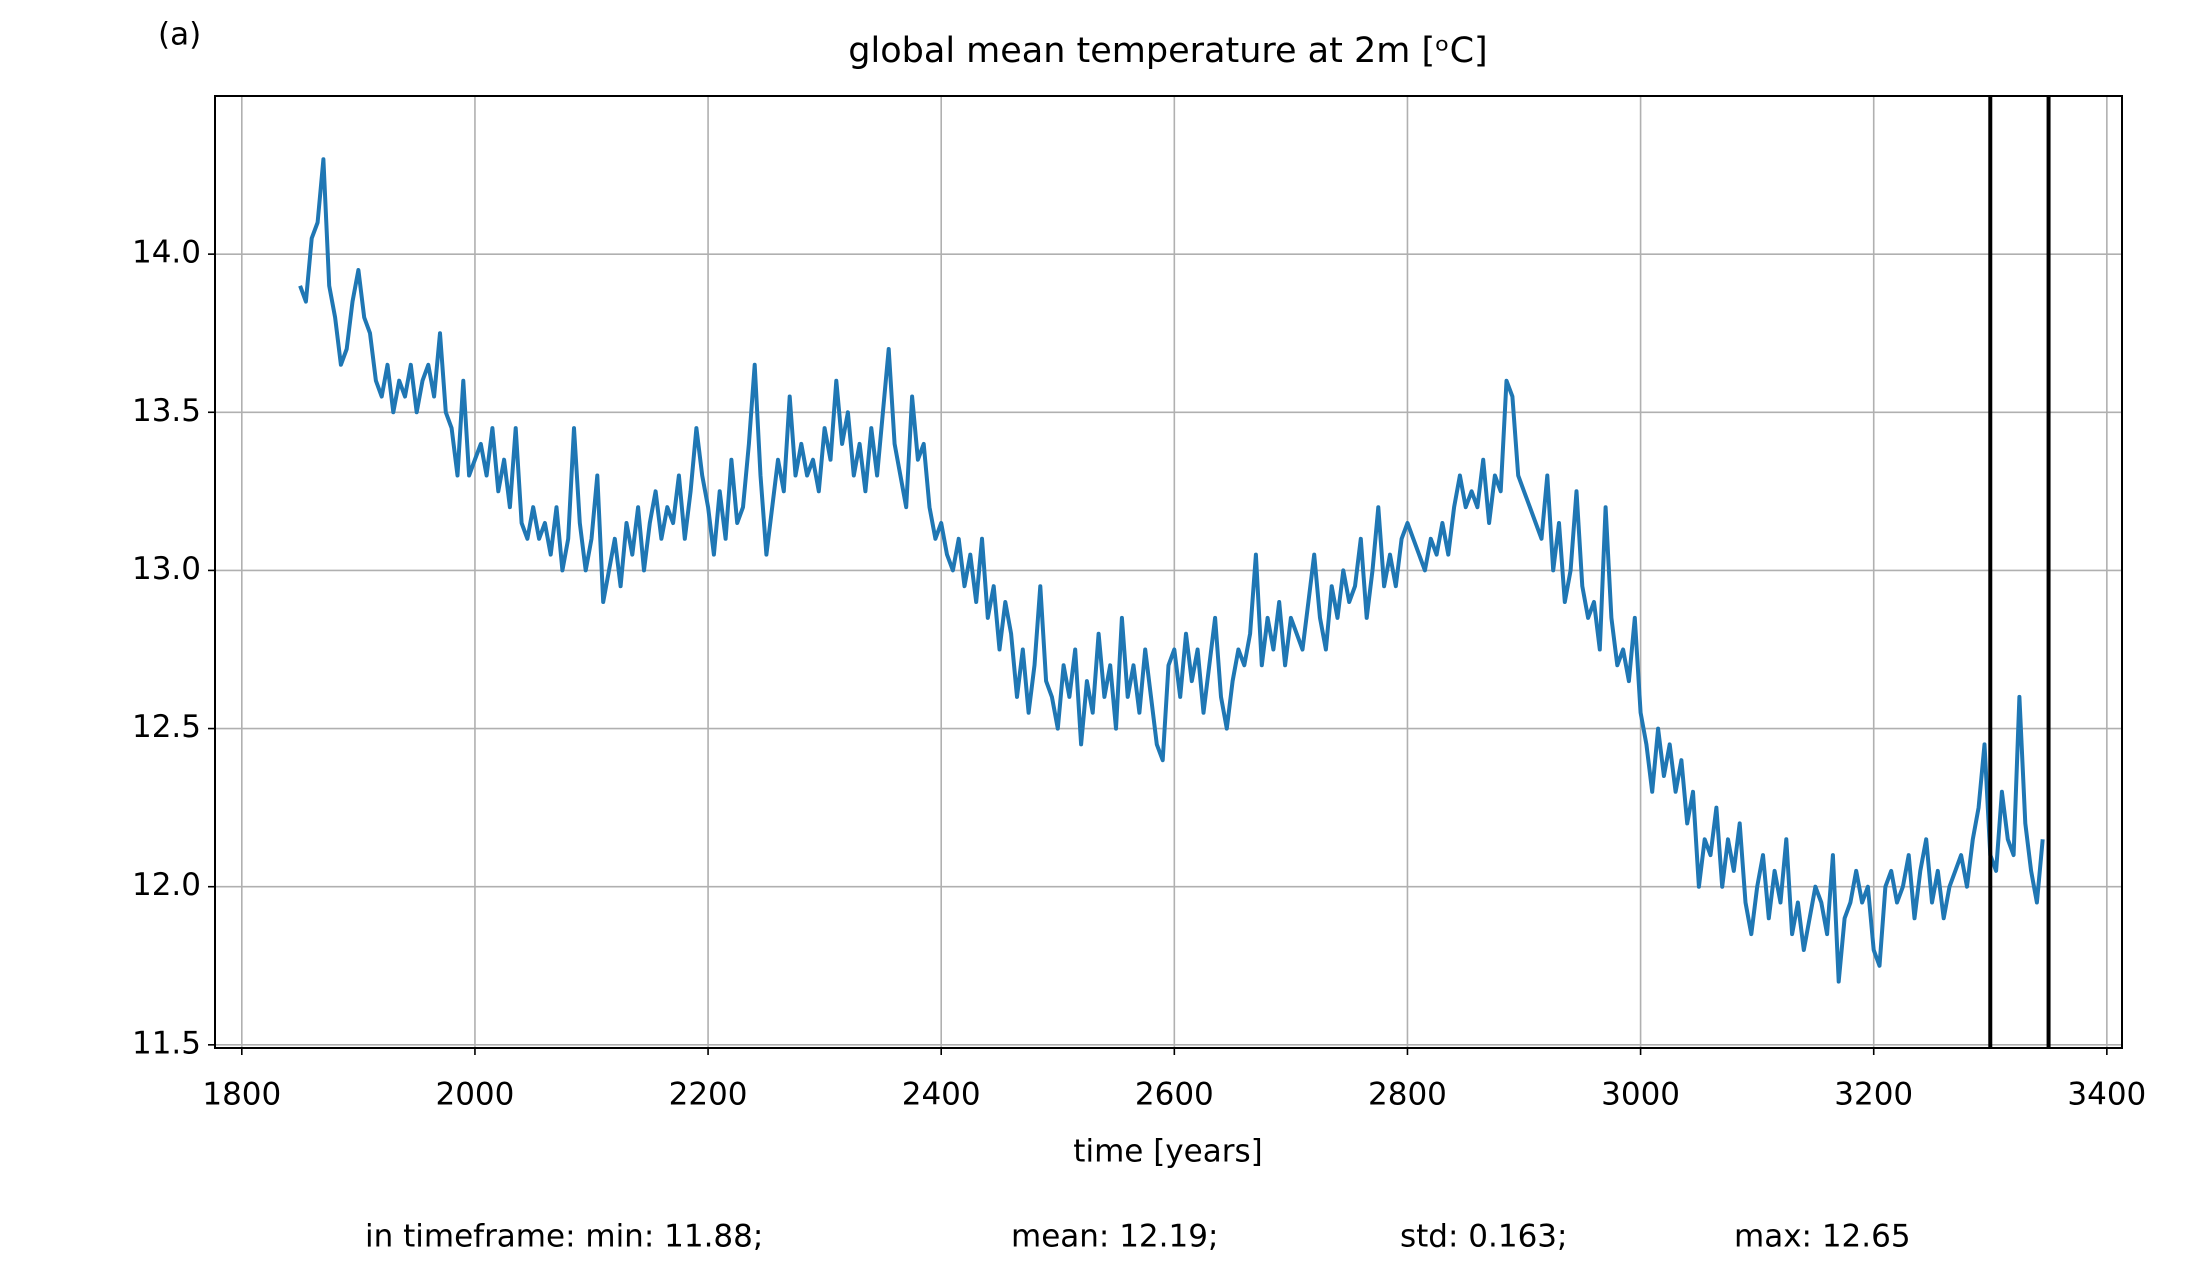 The height and width of the screenshot is (1263, 2196). Describe the element at coordinates (1167, 51) in the screenshot. I see `chart-title: global mean temperature at 2m [ᵒC]` at that location.